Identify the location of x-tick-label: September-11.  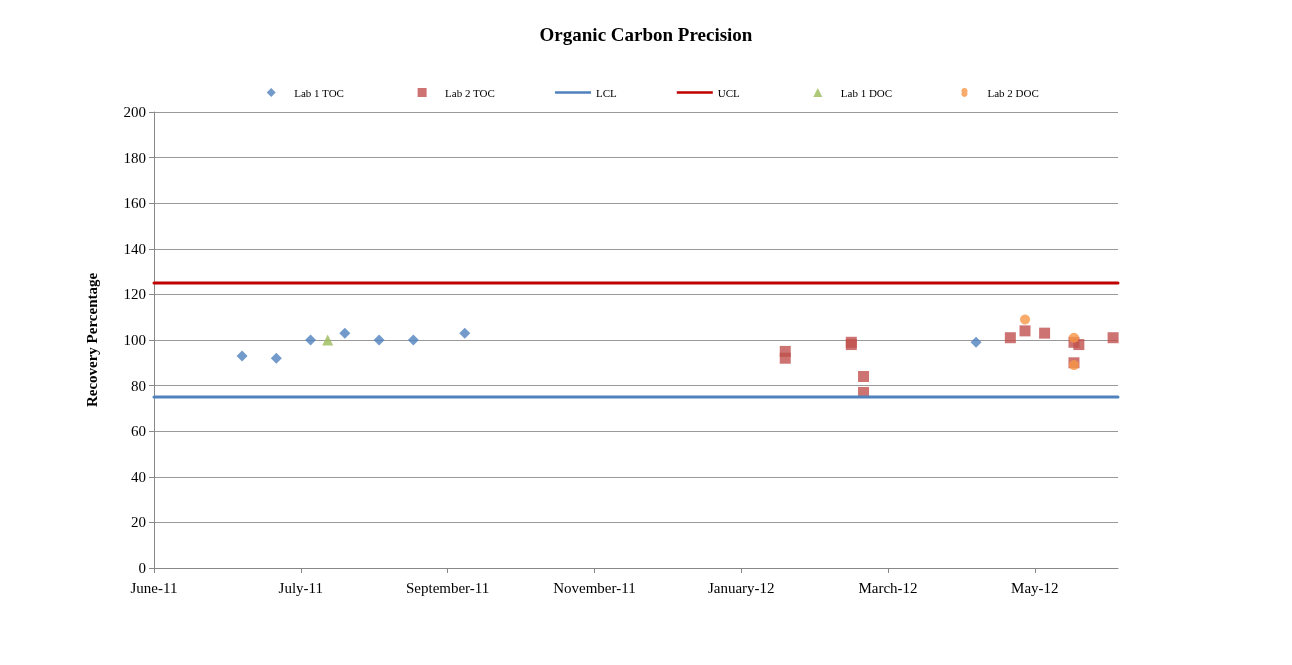
(447, 587).